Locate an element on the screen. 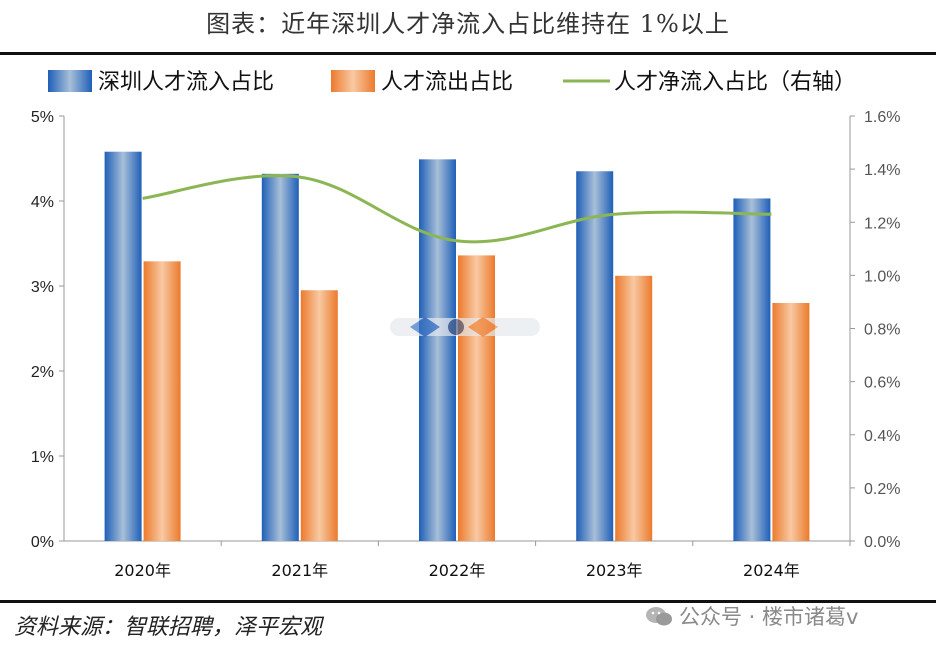  wechat-icon is located at coordinates (659, 616).